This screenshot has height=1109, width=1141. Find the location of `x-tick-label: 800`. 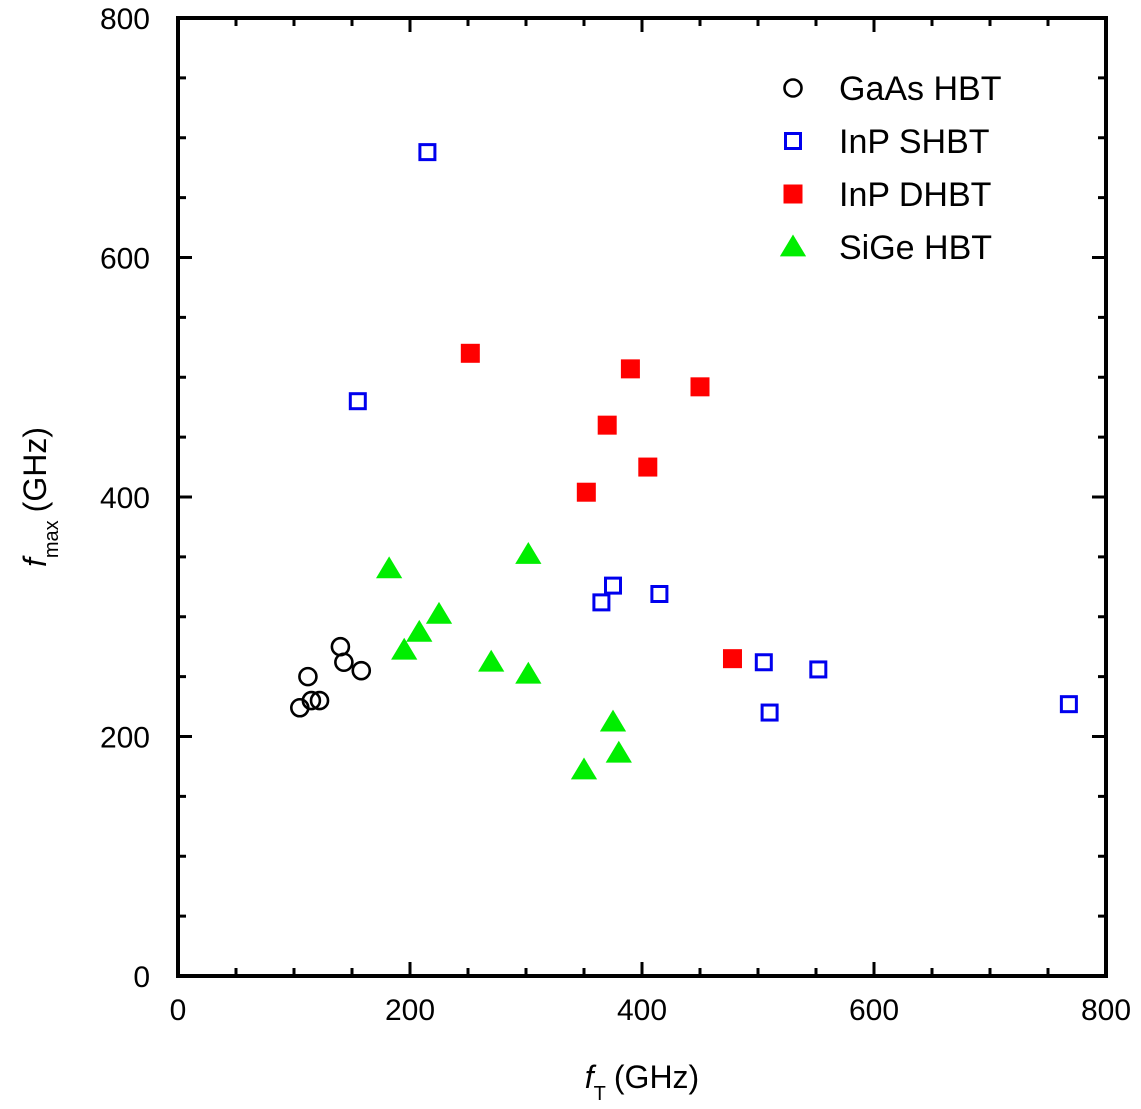

x-tick-label: 800 is located at coordinates (1106, 1010).